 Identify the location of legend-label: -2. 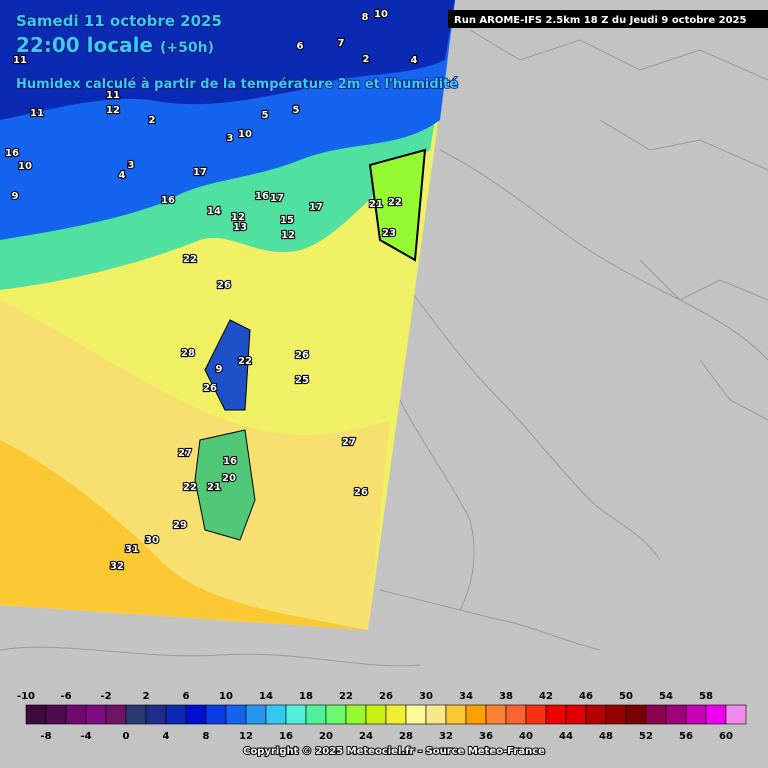
(105, 696).